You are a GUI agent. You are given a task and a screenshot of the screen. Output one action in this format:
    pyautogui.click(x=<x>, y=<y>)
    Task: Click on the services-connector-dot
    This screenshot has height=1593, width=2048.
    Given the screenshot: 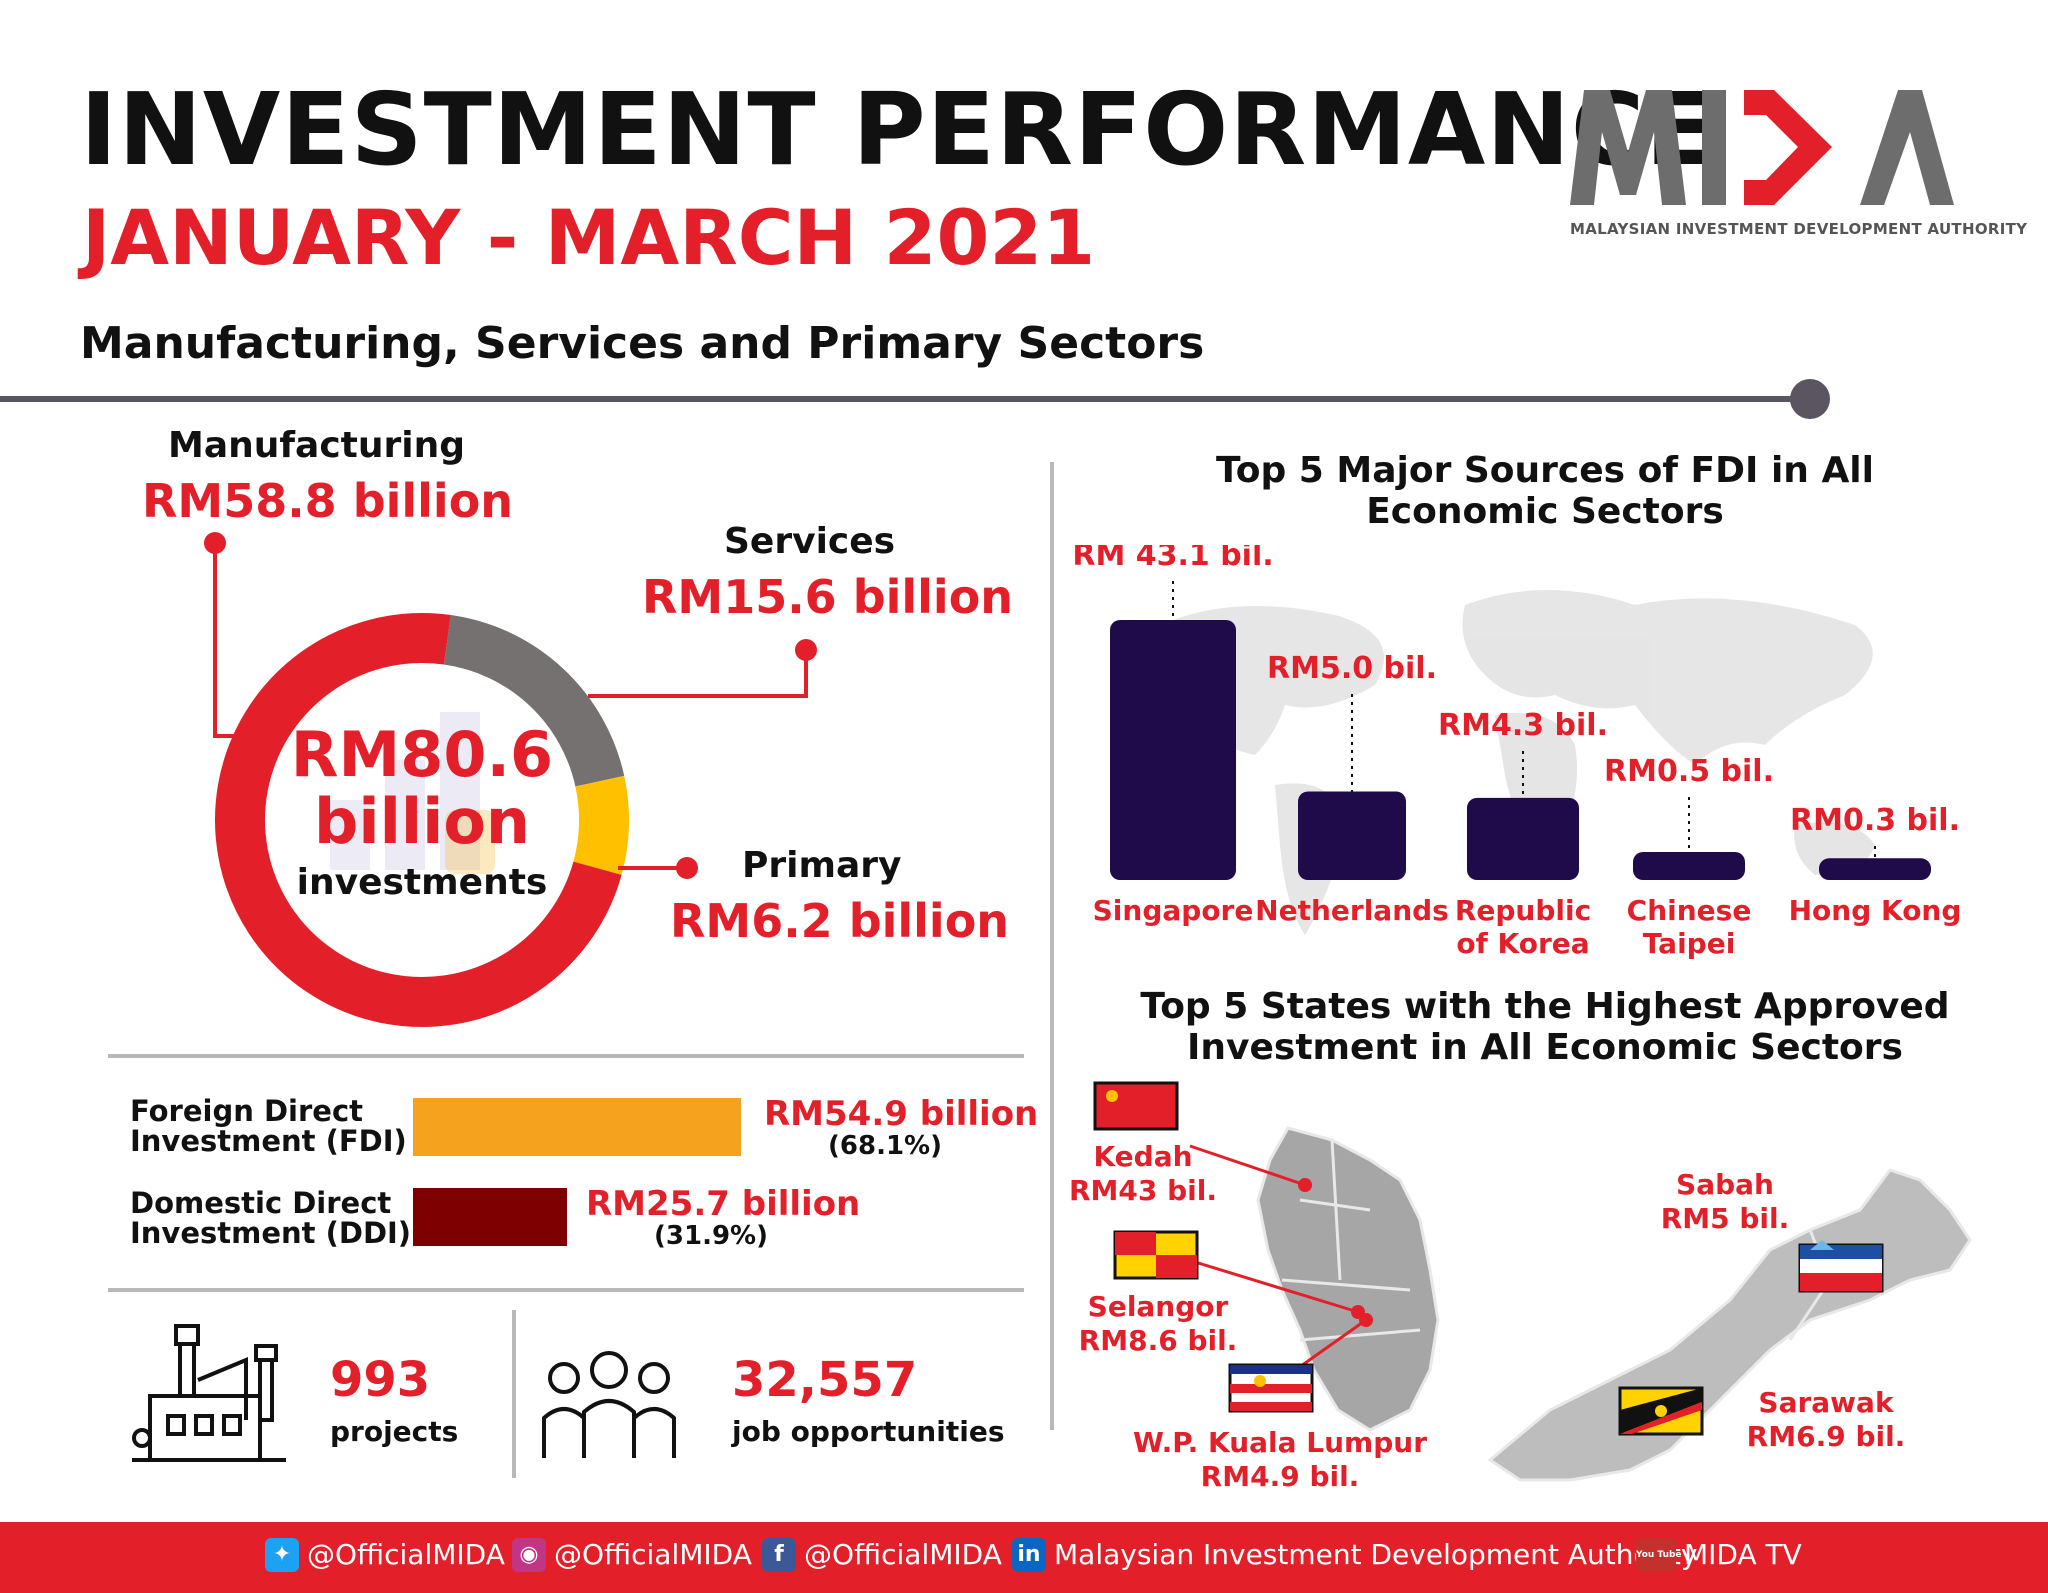 What is the action you would take?
    pyautogui.click(x=806, y=650)
    